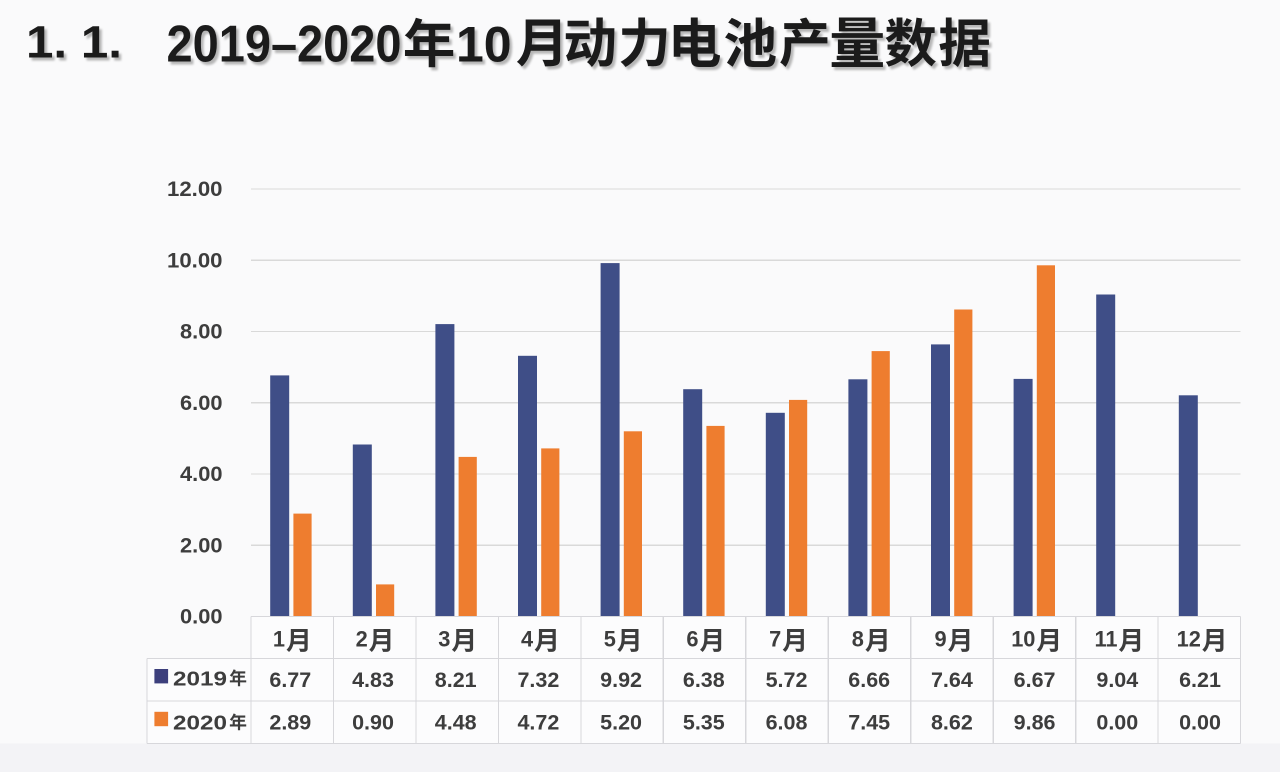  What do you see at coordinates (195, 189) in the screenshot?
I see `svg-text: 12.00` at bounding box center [195, 189].